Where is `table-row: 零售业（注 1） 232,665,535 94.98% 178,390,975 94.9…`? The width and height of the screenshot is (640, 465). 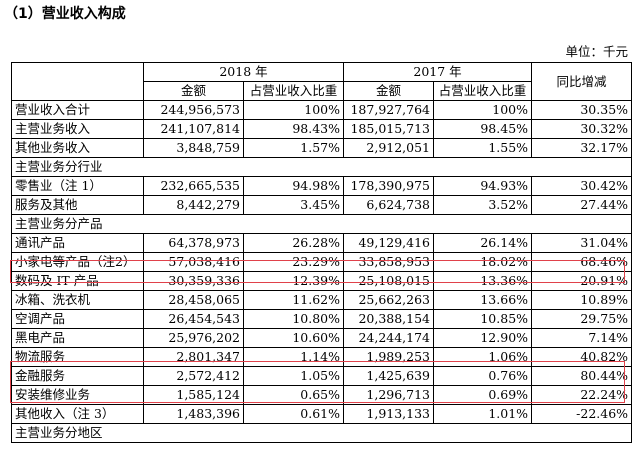
table-row: 零售业（注 1） 232,665,535 94.98% 178,390,975 94.9… is located at coordinates (322, 186).